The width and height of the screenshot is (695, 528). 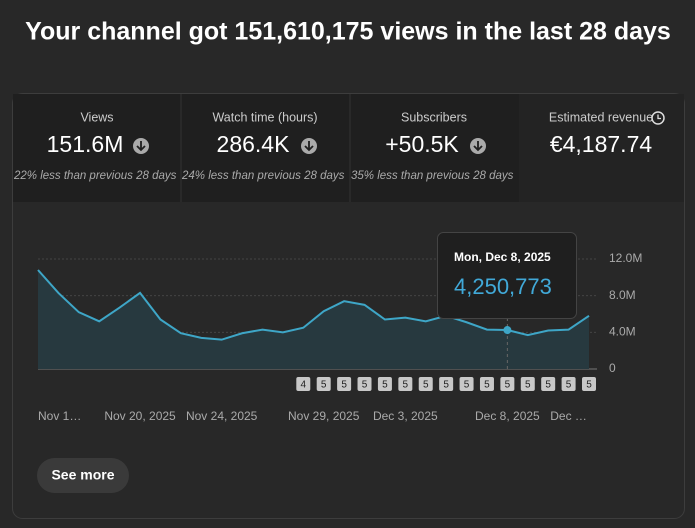 I want to click on x-tick-label: Nov 24, 2025, so click(x=222, y=416).